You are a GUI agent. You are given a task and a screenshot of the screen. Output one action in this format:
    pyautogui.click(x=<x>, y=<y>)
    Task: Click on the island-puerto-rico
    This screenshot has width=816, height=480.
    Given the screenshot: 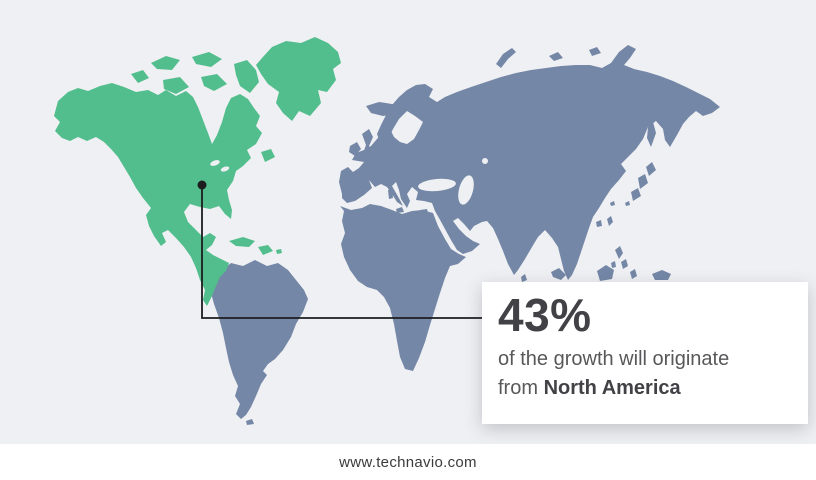 What is the action you would take?
    pyautogui.click(x=279, y=251)
    